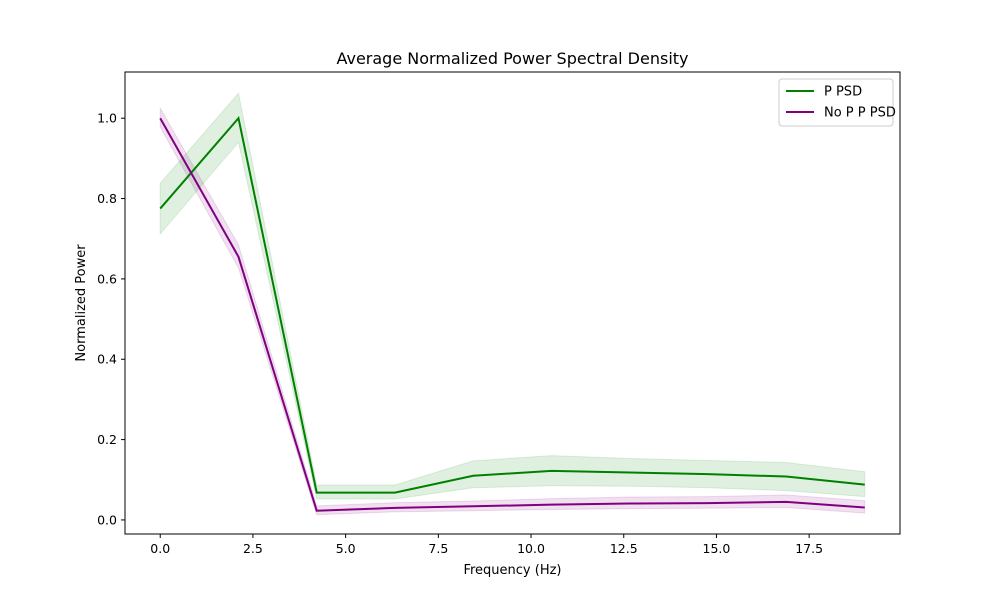 The image size is (1000, 600). I want to click on x-tick-label: 7.5, so click(438, 548).